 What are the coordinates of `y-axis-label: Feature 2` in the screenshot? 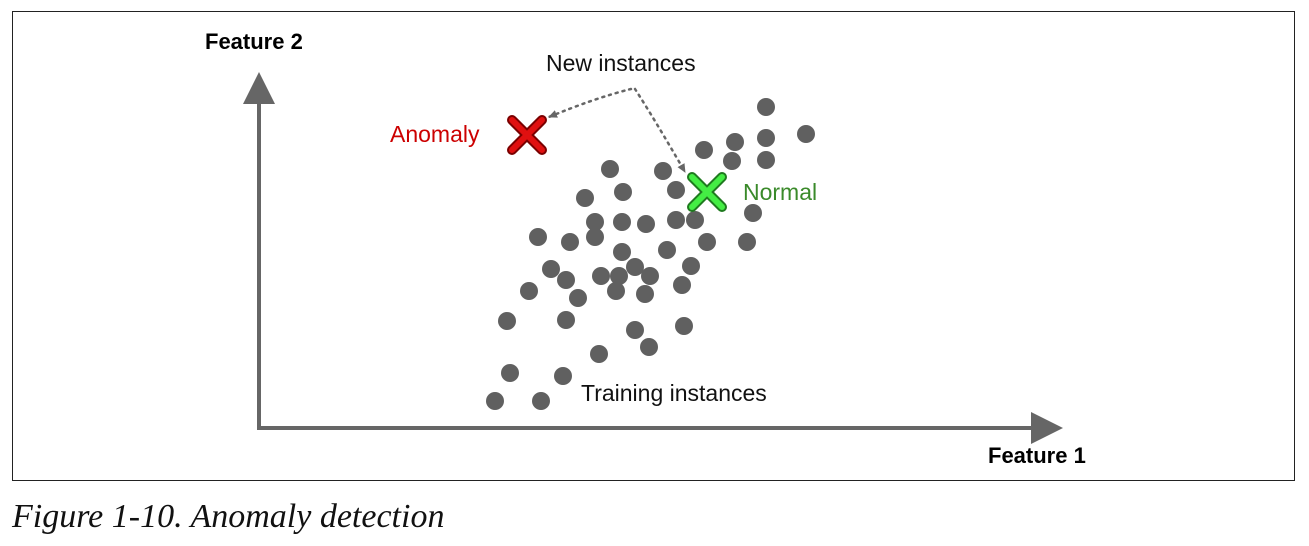 It's located at (254, 41).